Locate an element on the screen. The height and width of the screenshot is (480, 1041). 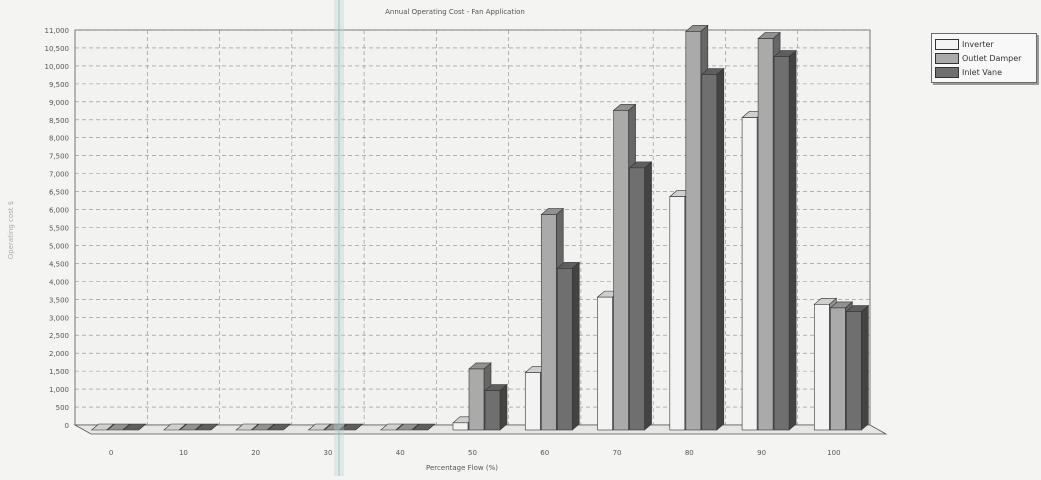
y-tick-label: 7,000 is located at coordinates (59, 175).